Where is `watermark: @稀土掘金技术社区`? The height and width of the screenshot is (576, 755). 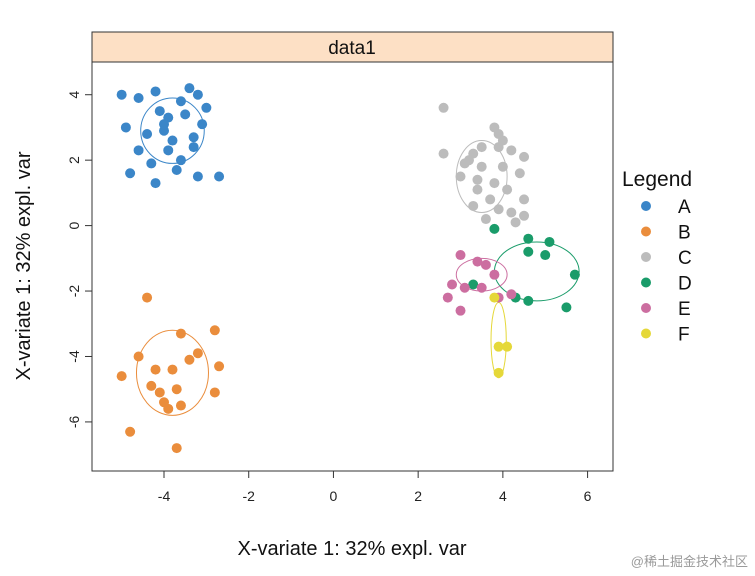
watermark: @稀土掘金技术社区 is located at coordinates (689, 561).